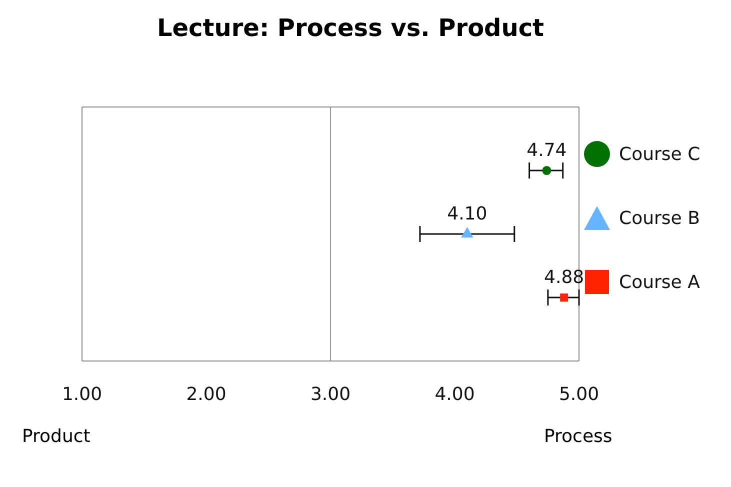 This screenshot has height=487, width=731. I want to click on data-label: 4.74, so click(546, 150).